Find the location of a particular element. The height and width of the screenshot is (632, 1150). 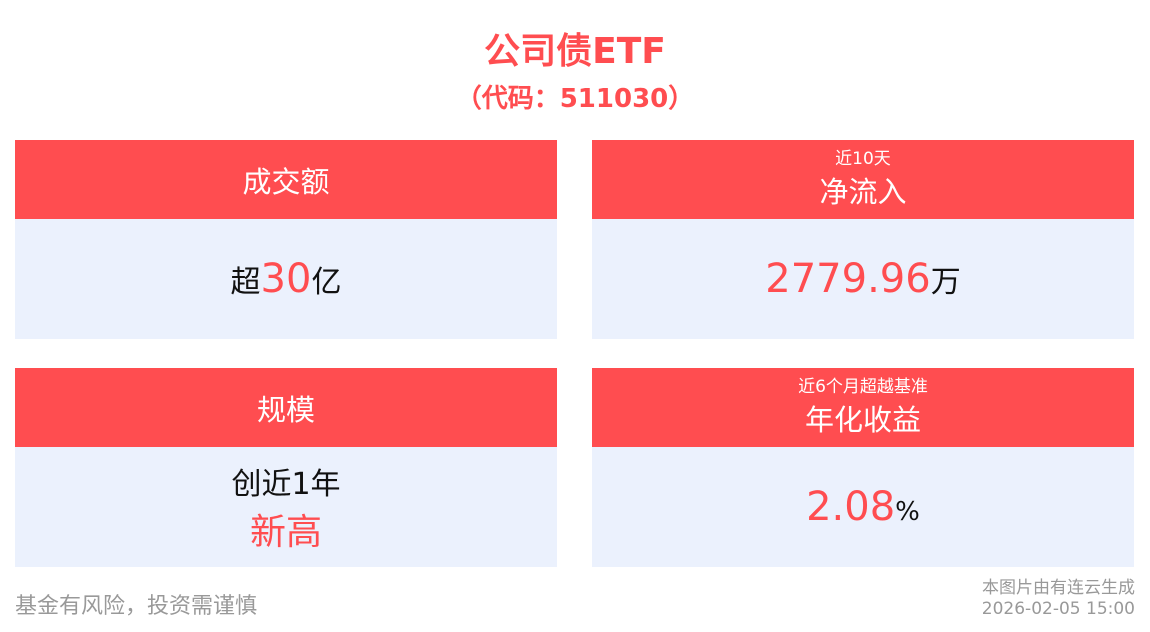

value-prefix: 超 is located at coordinates (245, 282).